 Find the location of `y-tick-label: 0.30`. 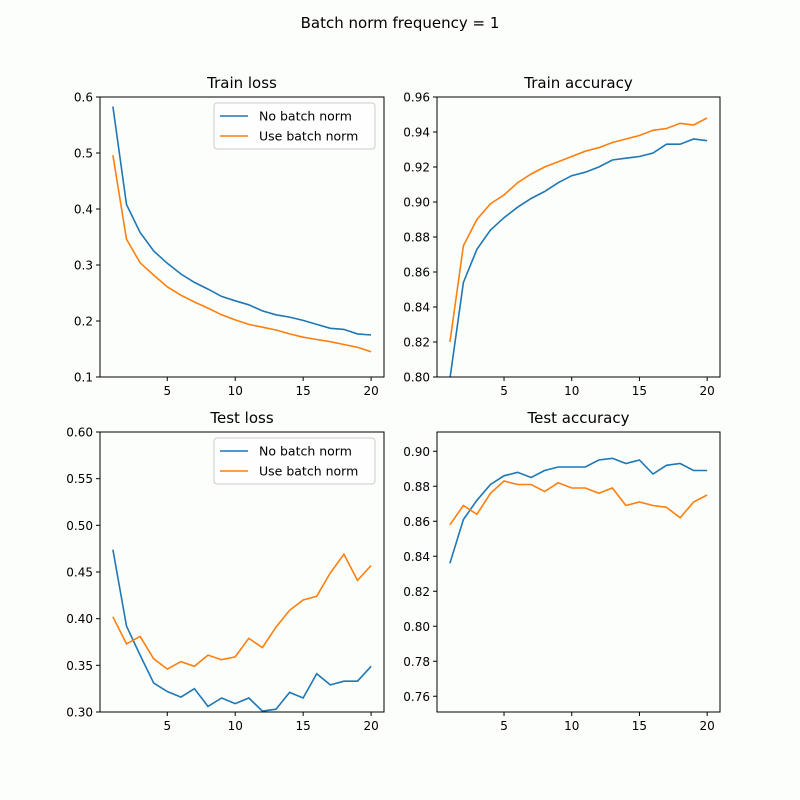

y-tick-label: 0.30 is located at coordinates (79, 713).